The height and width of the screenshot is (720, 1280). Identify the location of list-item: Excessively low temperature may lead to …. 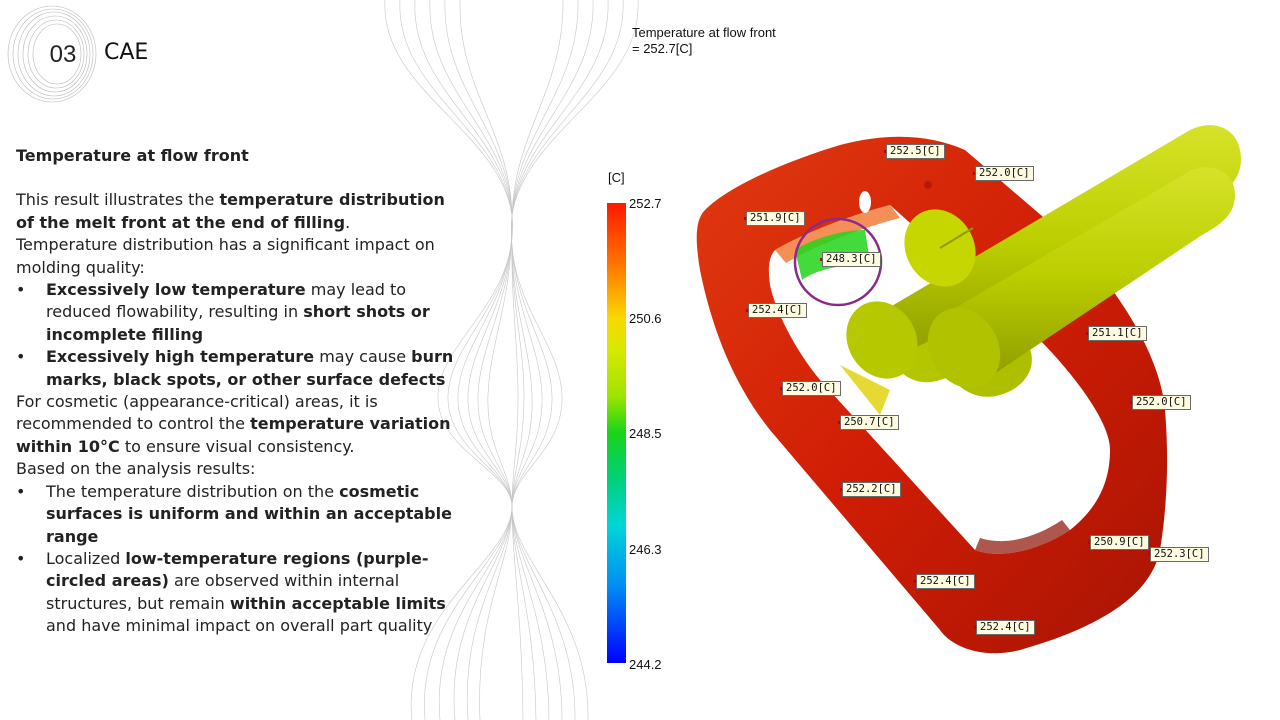
(236, 312).